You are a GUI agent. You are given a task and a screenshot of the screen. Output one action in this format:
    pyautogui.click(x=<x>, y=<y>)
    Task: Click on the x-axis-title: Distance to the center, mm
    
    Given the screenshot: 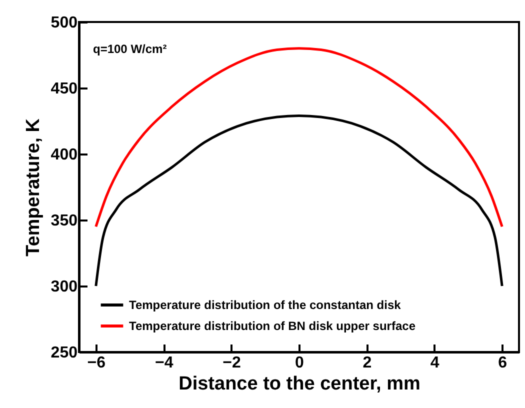 What is the action you would take?
    pyautogui.click(x=299, y=384)
    